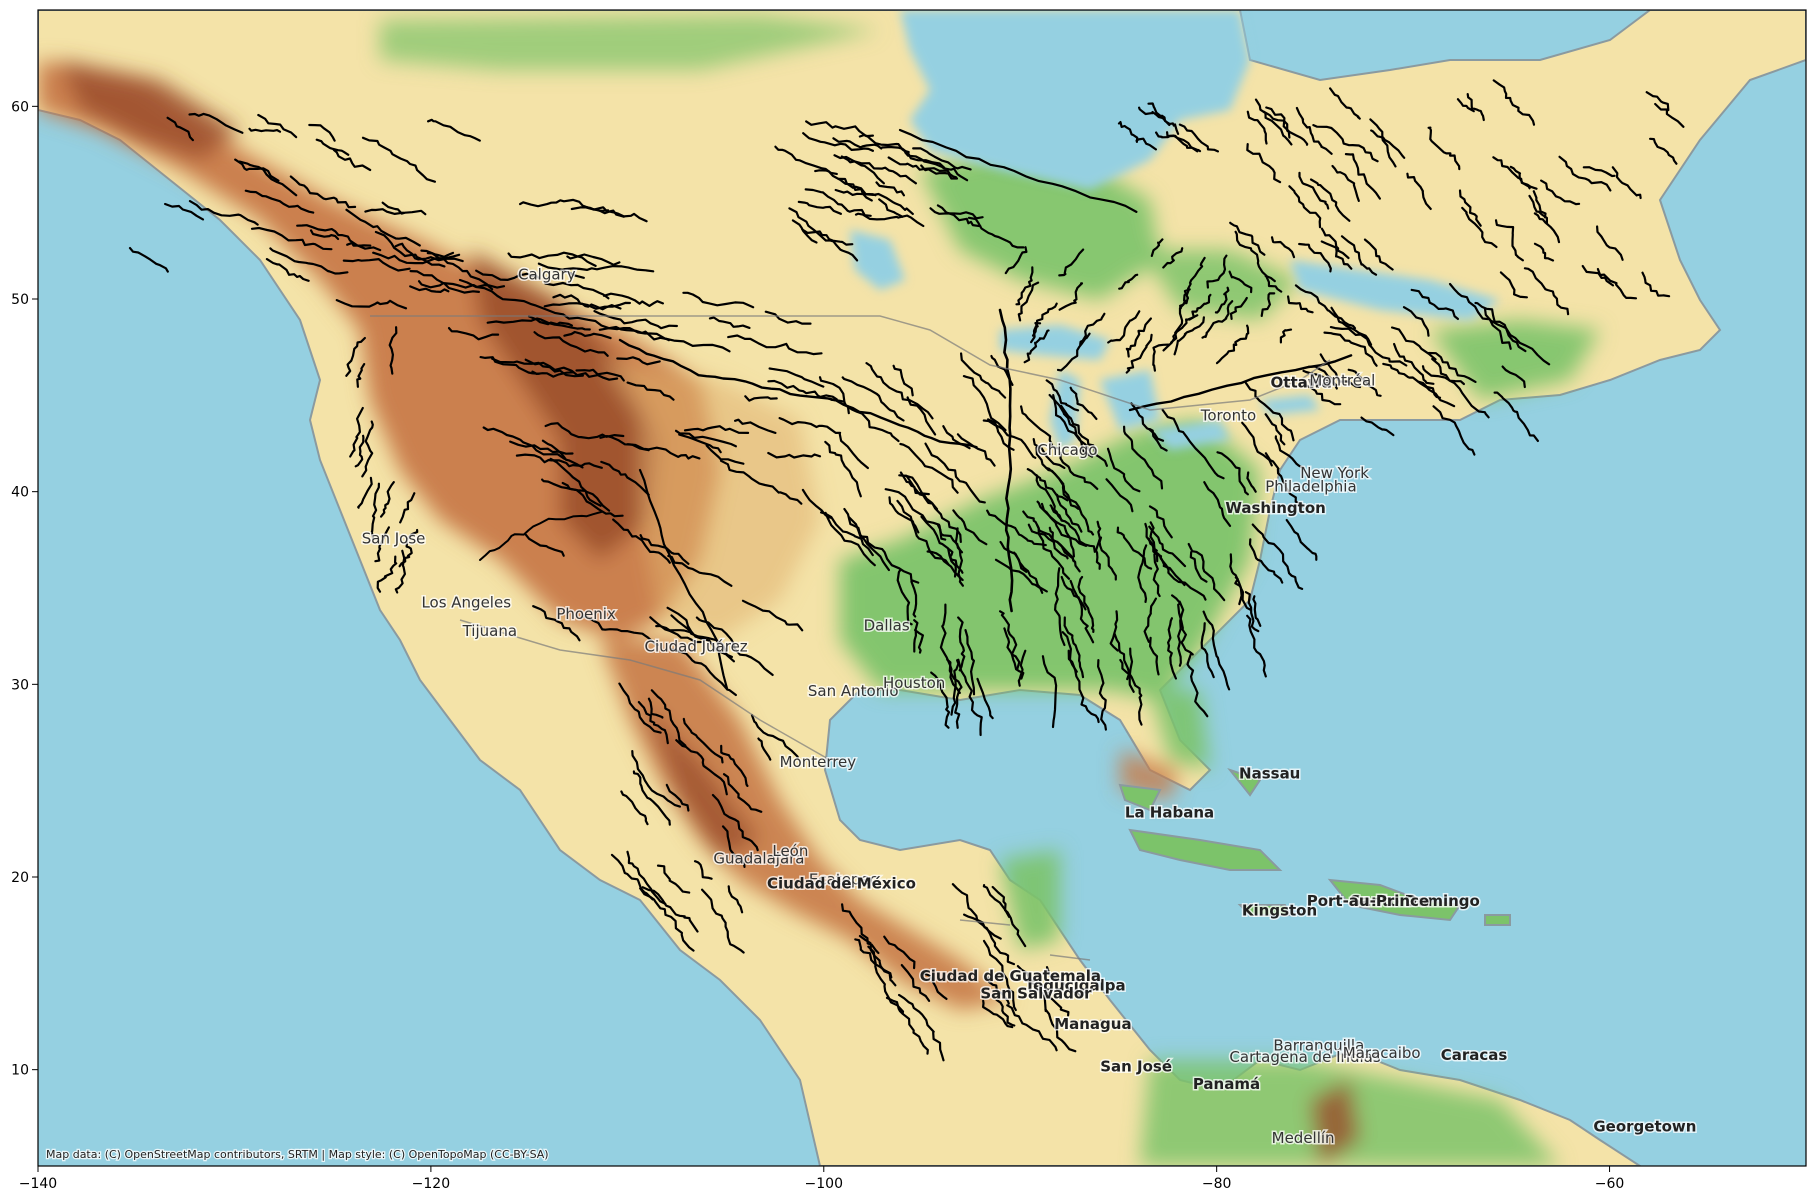 The image size is (1814, 1198). I want to click on place-label: Santo Domingo, so click(1415, 901).